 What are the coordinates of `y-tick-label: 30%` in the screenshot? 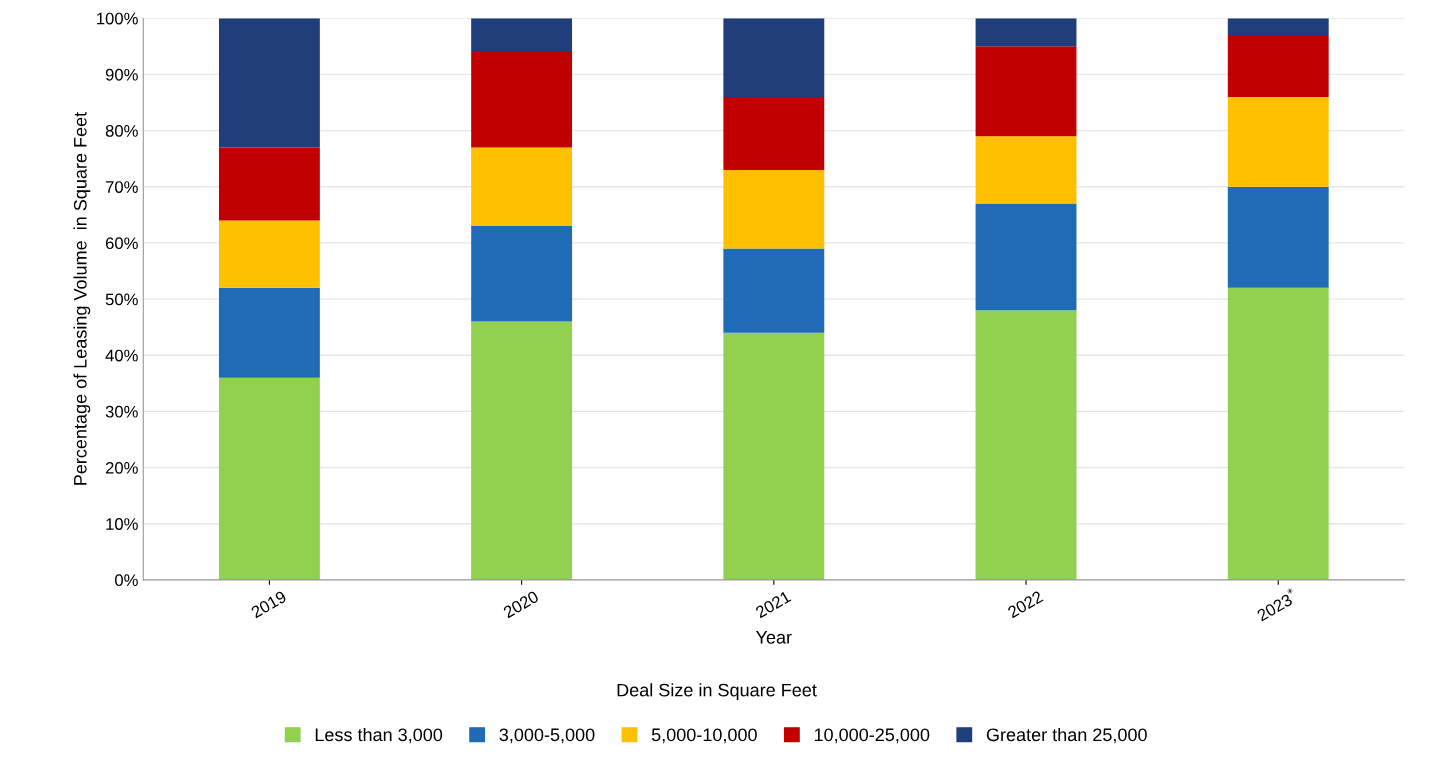 It's located at (121, 411).